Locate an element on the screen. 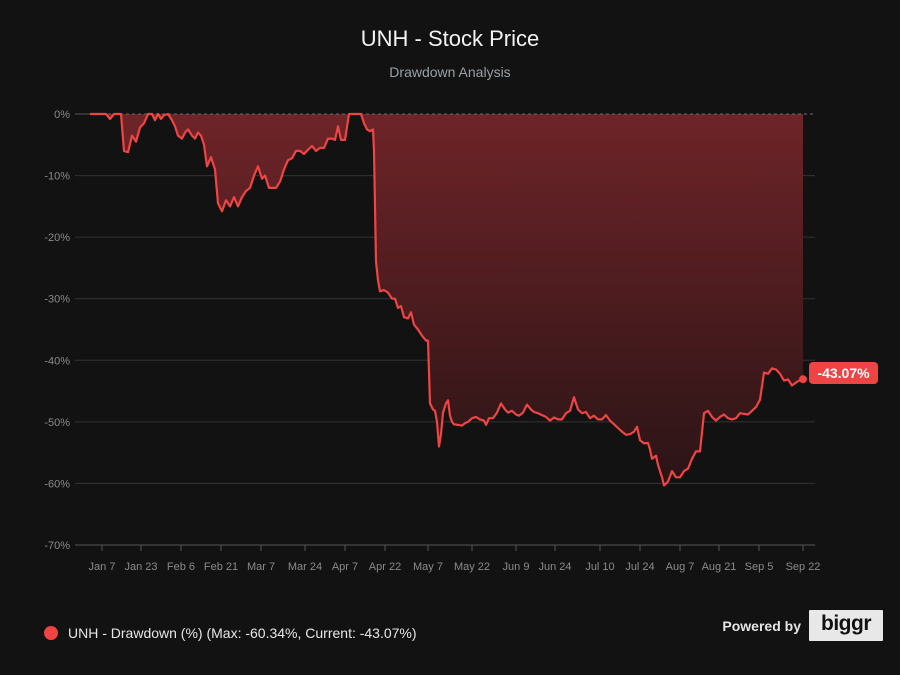 This screenshot has height=675, width=900. x-tick-label: Sep 22 is located at coordinates (803, 567).